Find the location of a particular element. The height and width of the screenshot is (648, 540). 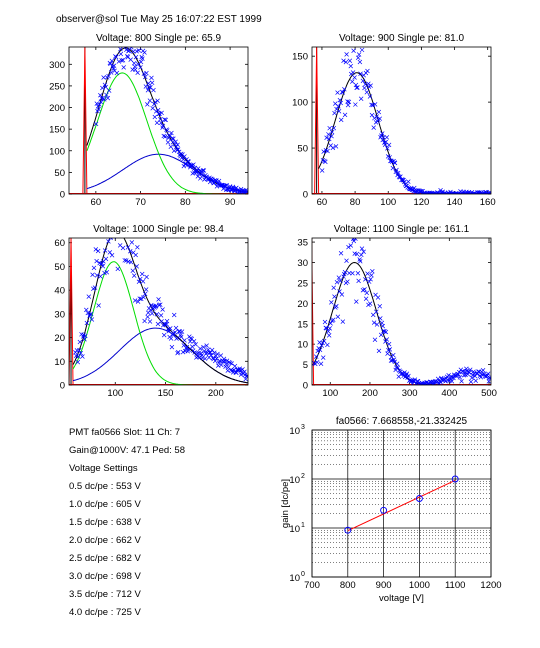

gain-info-line: Gain@1000V: 47.1 Ped: 58 is located at coordinates (127, 450).